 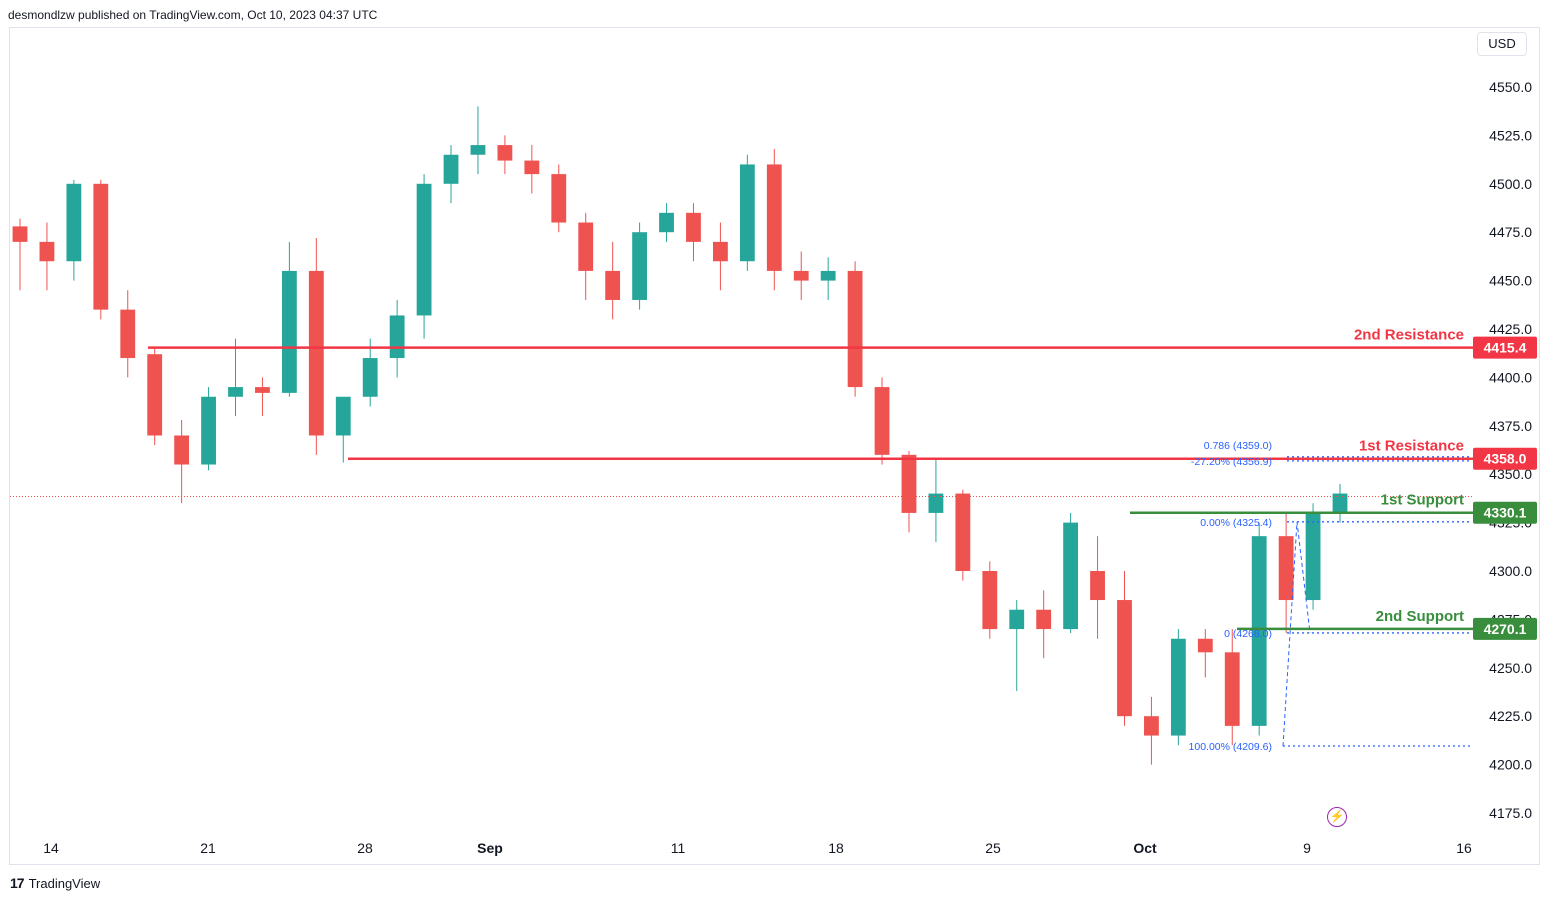 I want to click on fib-label: 0.786 (4359.0), so click(x=1238, y=446).